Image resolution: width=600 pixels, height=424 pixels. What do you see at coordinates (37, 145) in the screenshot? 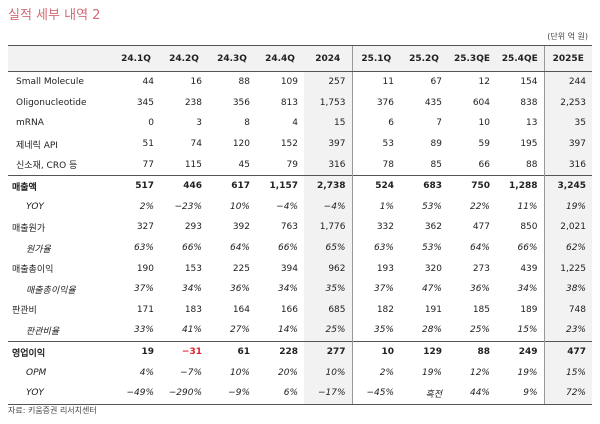
I see `row-label: 제네릭 API` at bounding box center [37, 145].